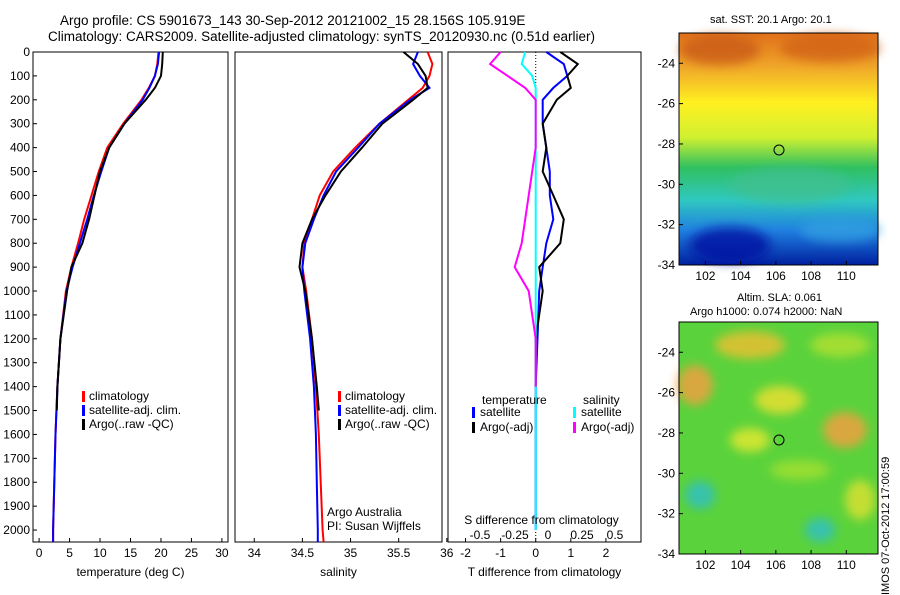  I want to click on legend-title-salinity: salinity, so click(601, 400).